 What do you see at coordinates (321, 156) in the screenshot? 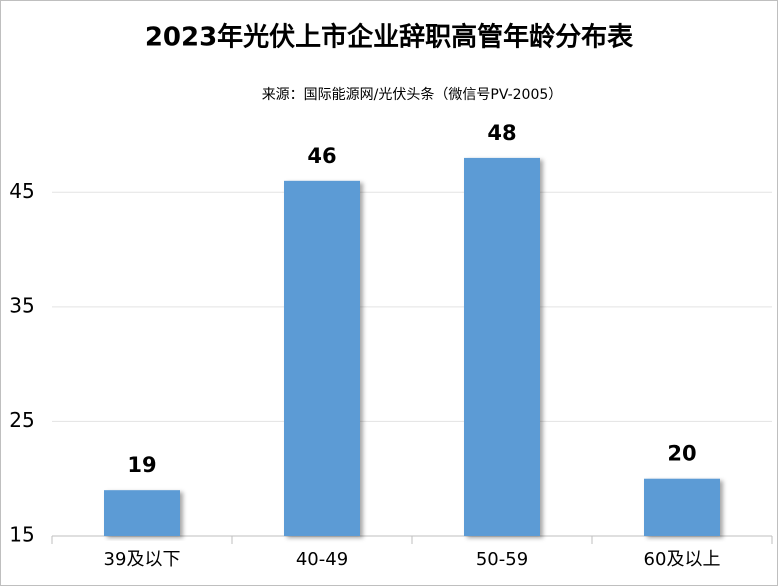
I see `value-label: 46` at bounding box center [321, 156].